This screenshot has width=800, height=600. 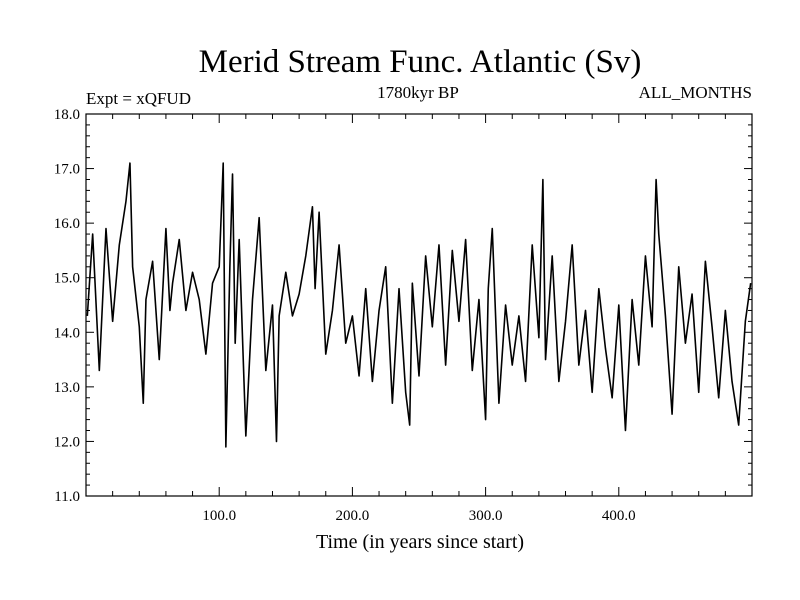 What do you see at coordinates (67, 279) in the screenshot?
I see `y-tick-label: 15.0` at bounding box center [67, 279].